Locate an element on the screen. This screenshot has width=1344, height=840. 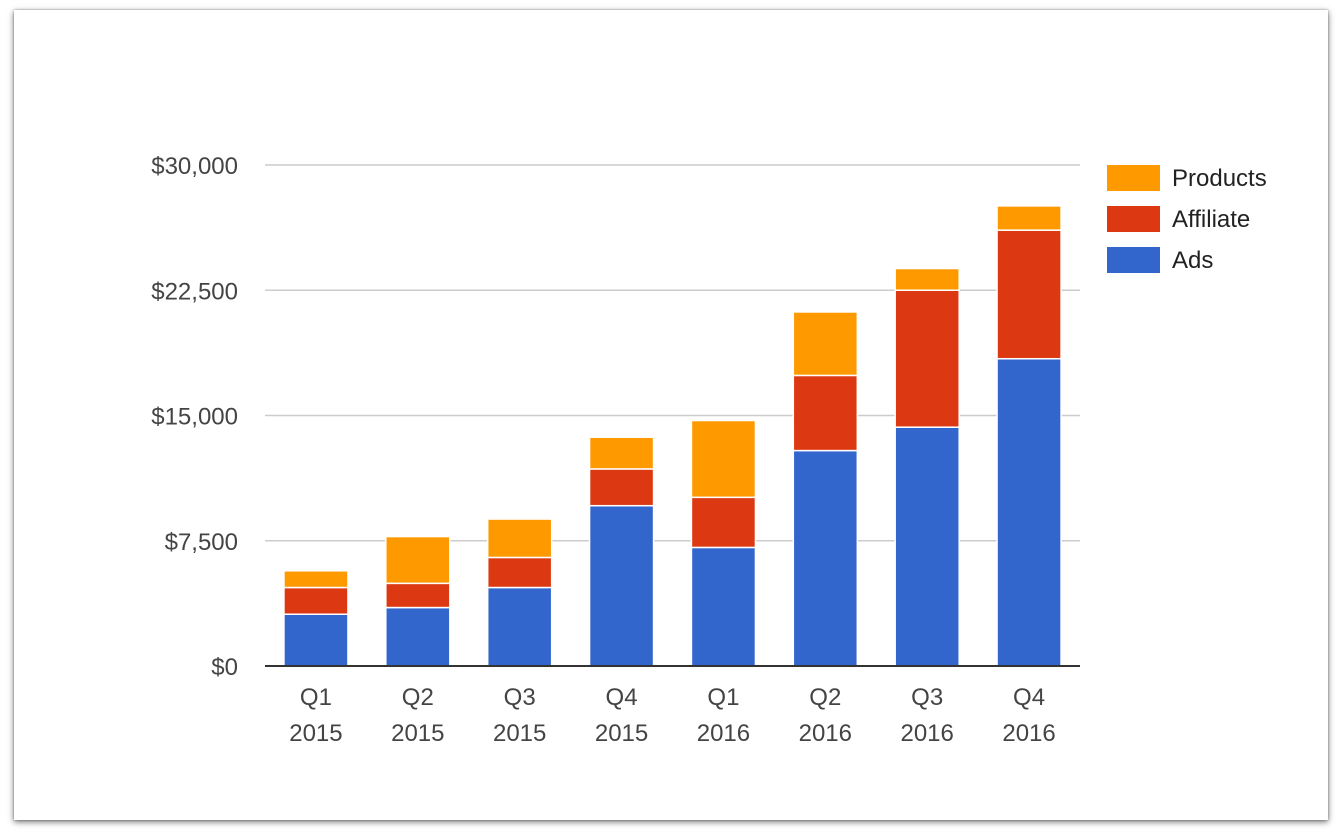
legend-label-affiliate: Affiliate is located at coordinates (1211, 219).